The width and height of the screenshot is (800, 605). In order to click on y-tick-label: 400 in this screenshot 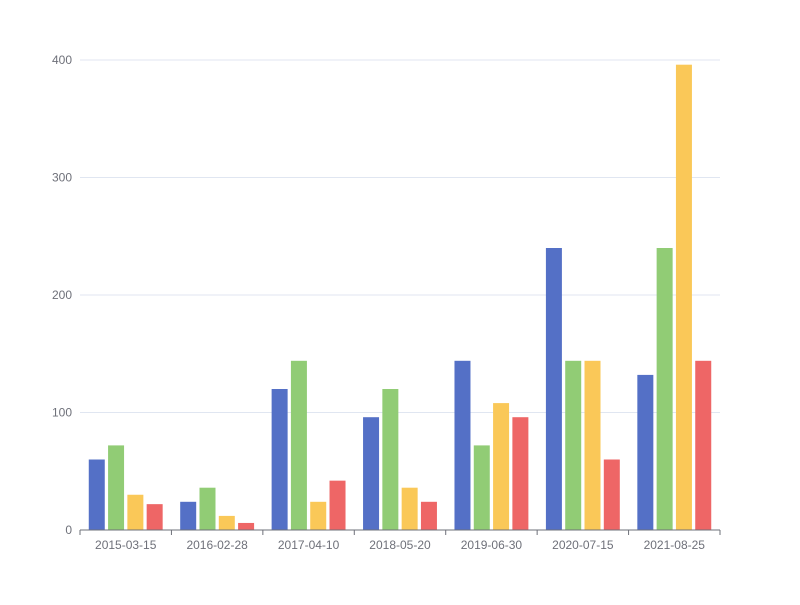, I will do `click(62, 60)`.